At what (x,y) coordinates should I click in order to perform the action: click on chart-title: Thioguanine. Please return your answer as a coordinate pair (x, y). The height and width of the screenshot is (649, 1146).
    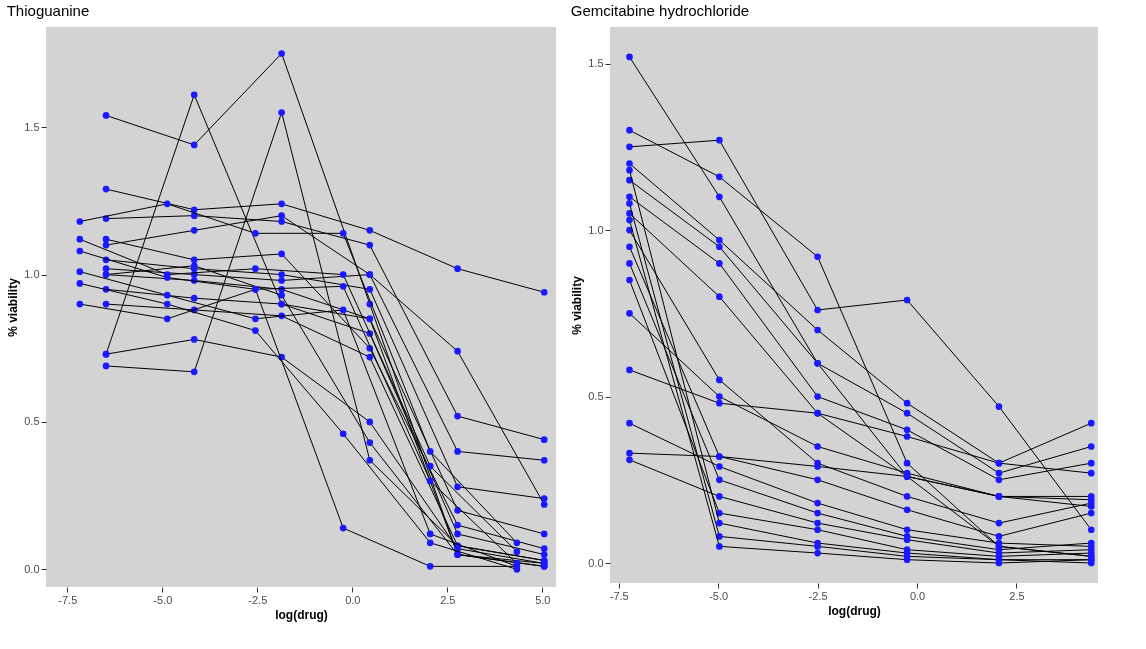
    Looking at the image, I should click on (48, 10).